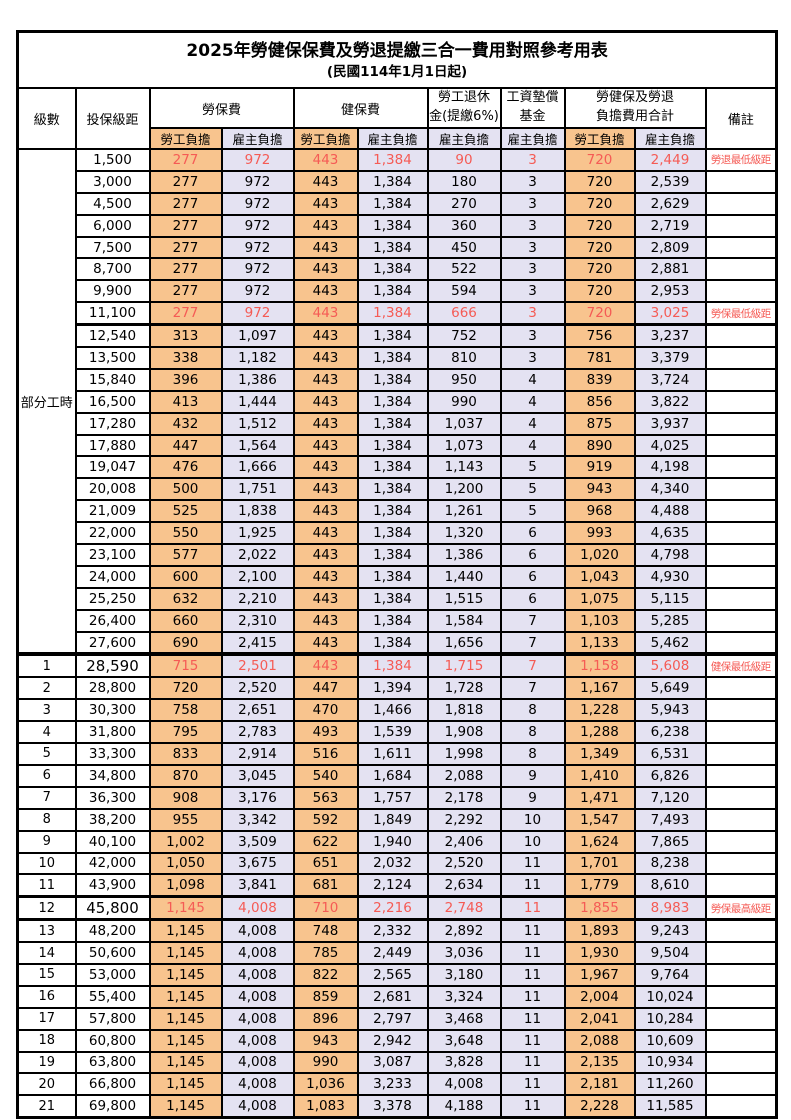  Describe the element at coordinates (112, 974) in the screenshot. I see `cell-insured-bracket: 53,000` at that location.